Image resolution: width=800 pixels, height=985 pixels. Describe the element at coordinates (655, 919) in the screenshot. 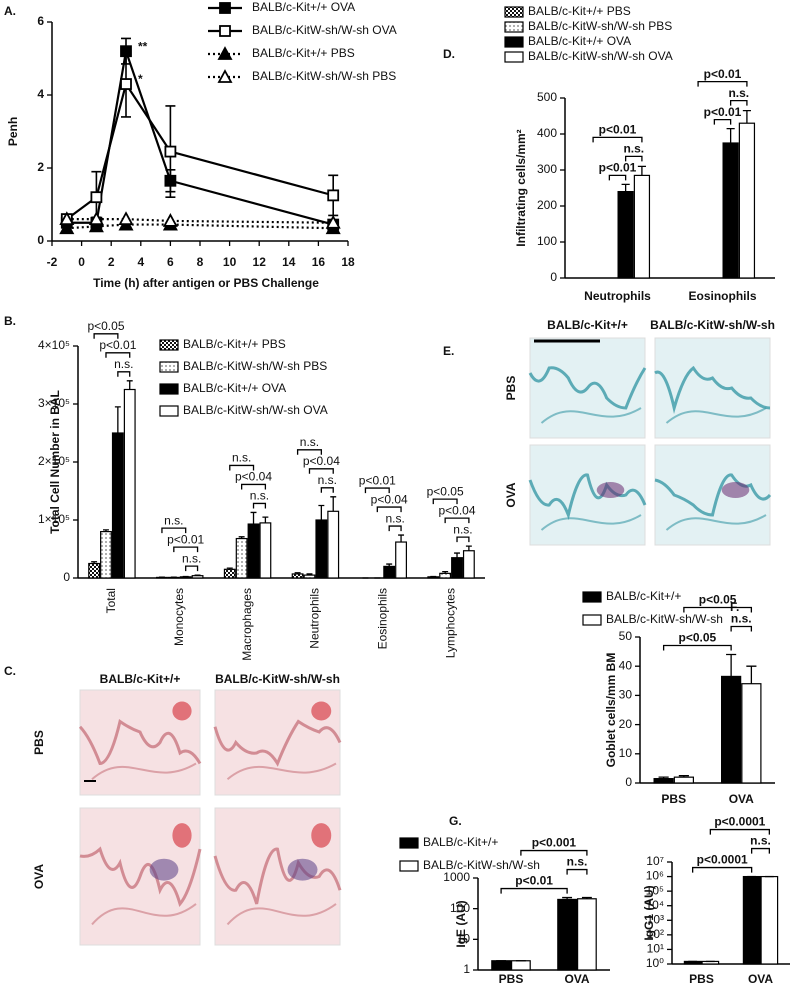

I see `y-tick-label: 10³` at that location.